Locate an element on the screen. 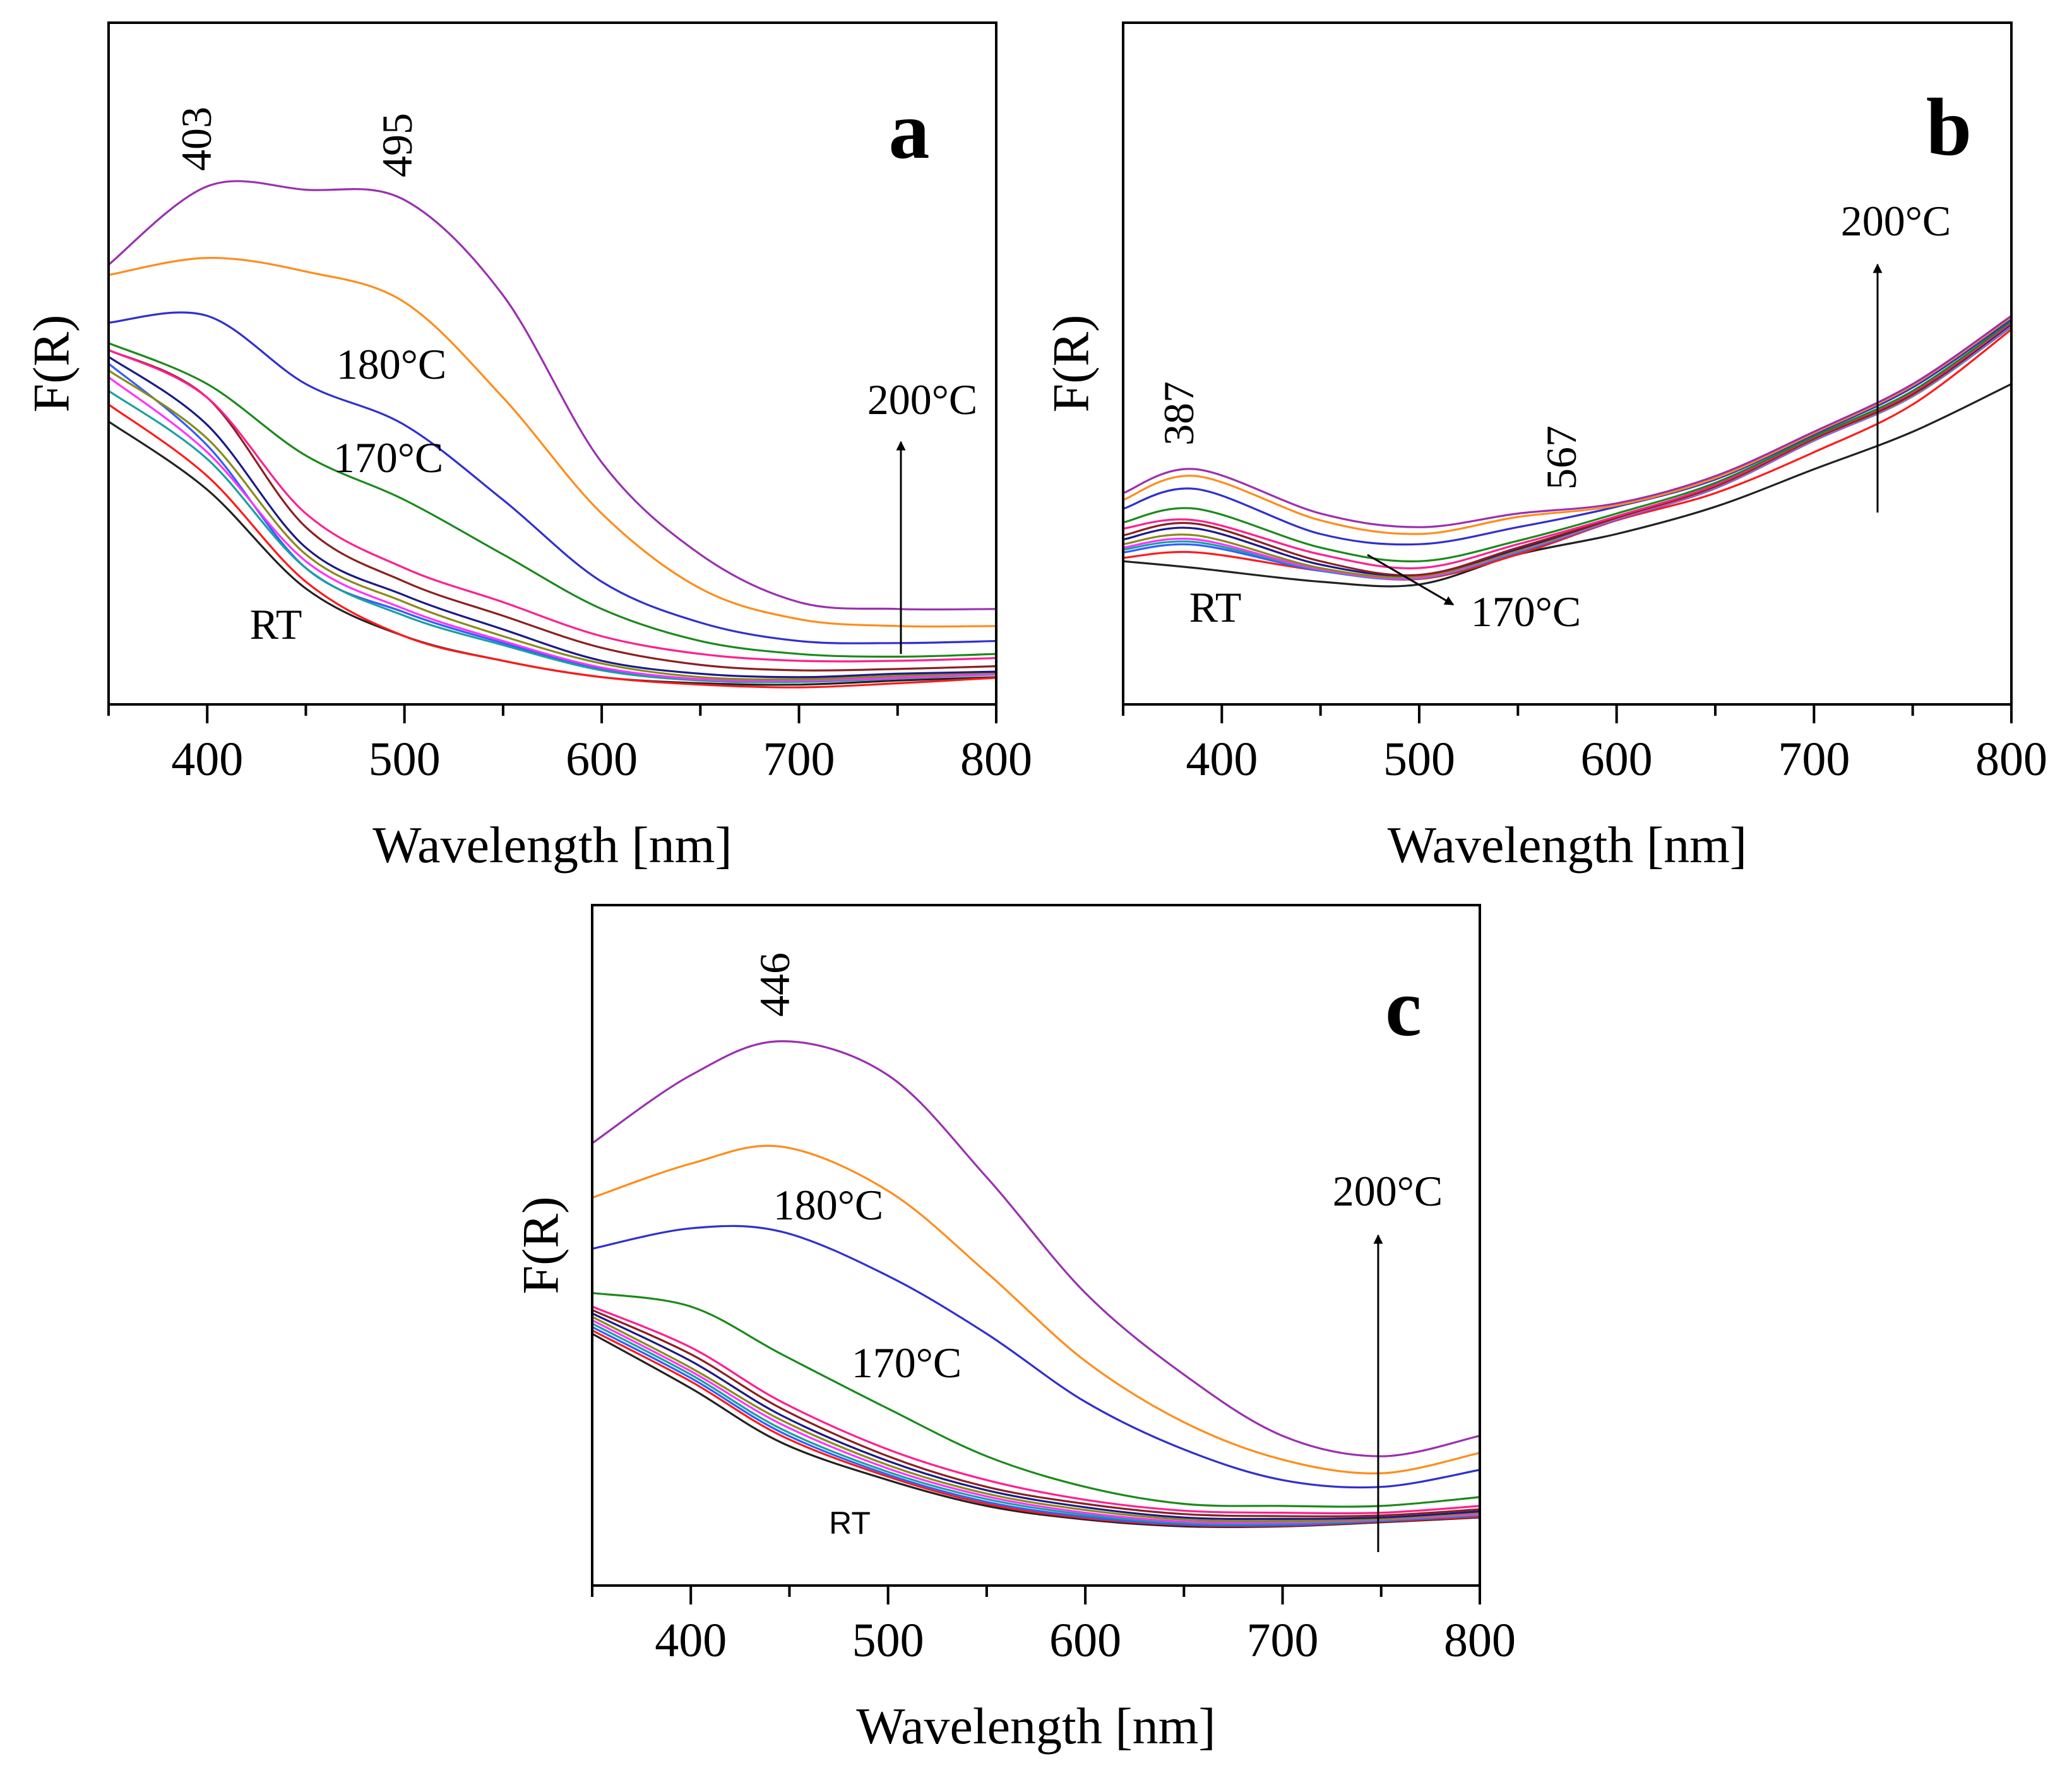 The image size is (2072, 1773). panel-letter: a is located at coordinates (910, 130).